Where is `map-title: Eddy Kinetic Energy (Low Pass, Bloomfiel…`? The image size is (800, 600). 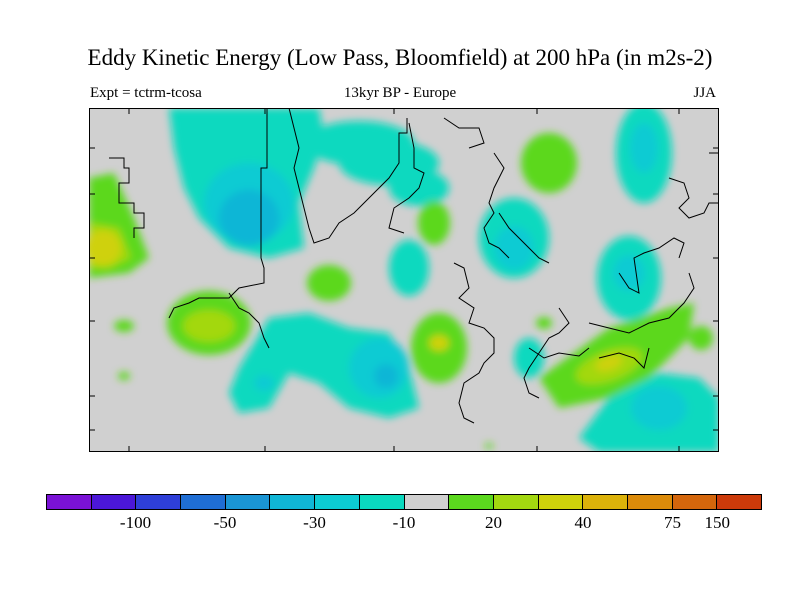
map-title: Eddy Kinetic Energy (Low Pass, Bloomfiel… is located at coordinates (400, 57).